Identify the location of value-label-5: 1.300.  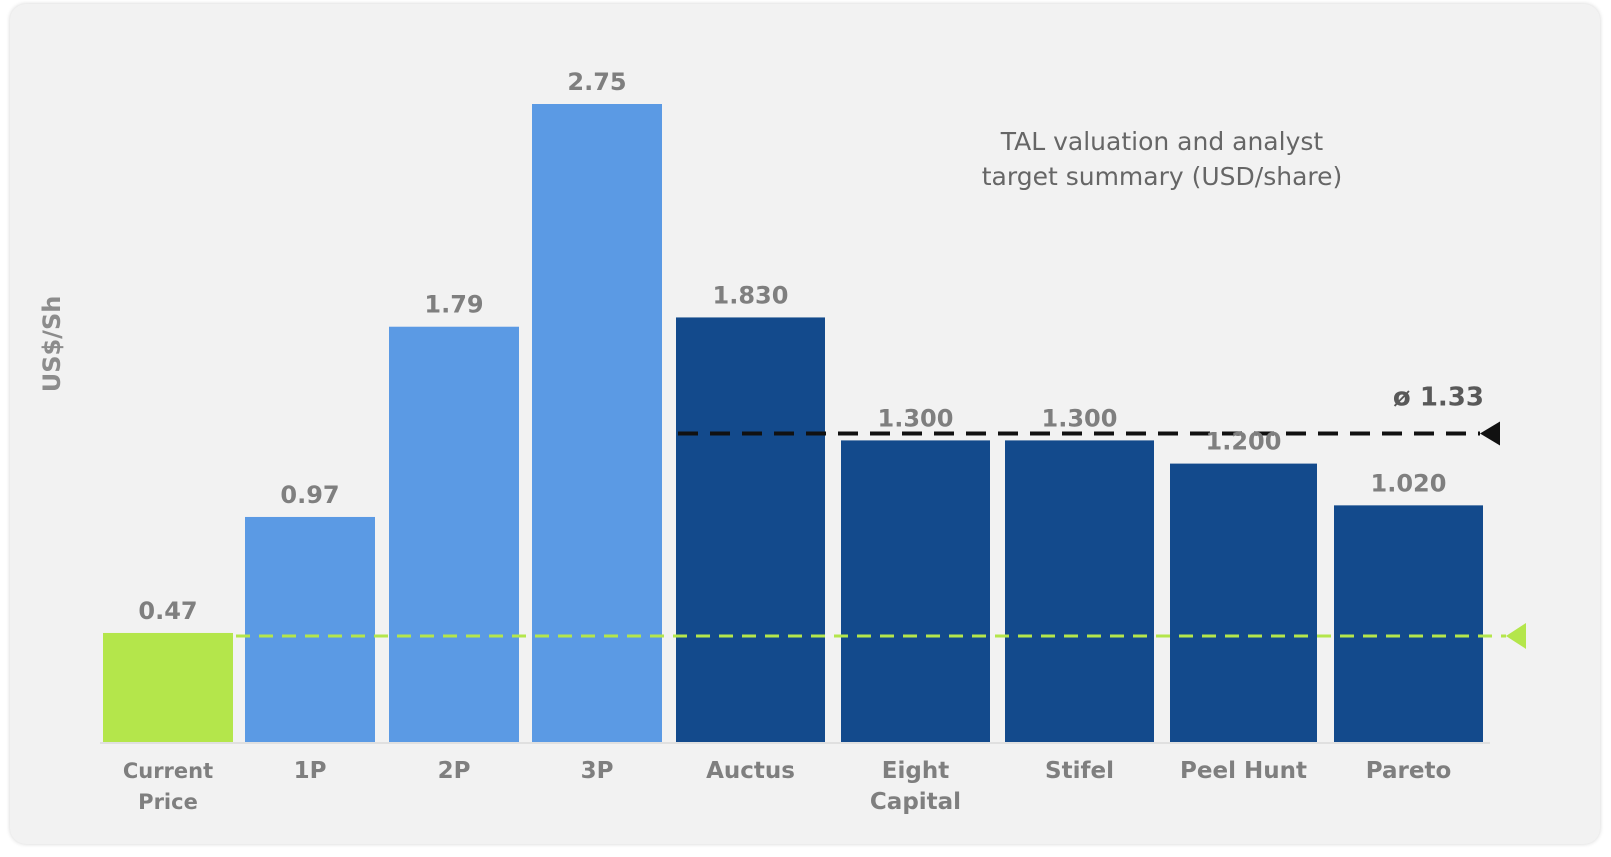
(916, 418).